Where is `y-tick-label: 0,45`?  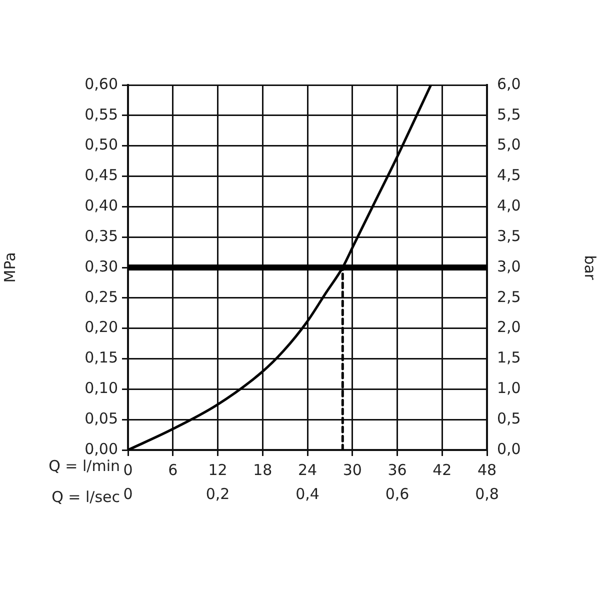
y-tick-label: 0,45 is located at coordinates (101, 175).